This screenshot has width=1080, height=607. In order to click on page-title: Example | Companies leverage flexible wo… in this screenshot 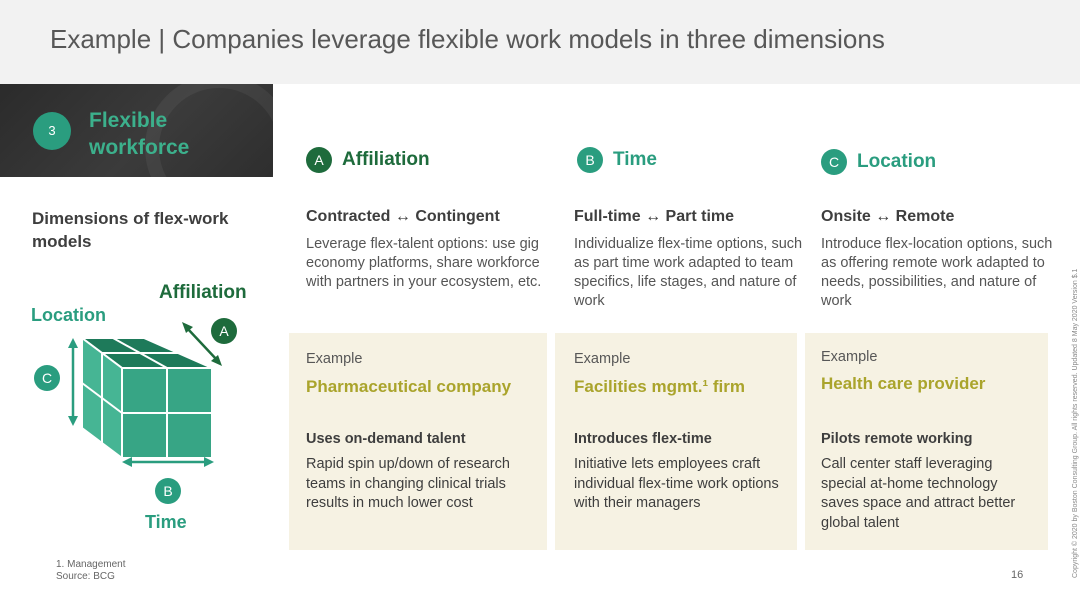, I will do `click(467, 39)`.